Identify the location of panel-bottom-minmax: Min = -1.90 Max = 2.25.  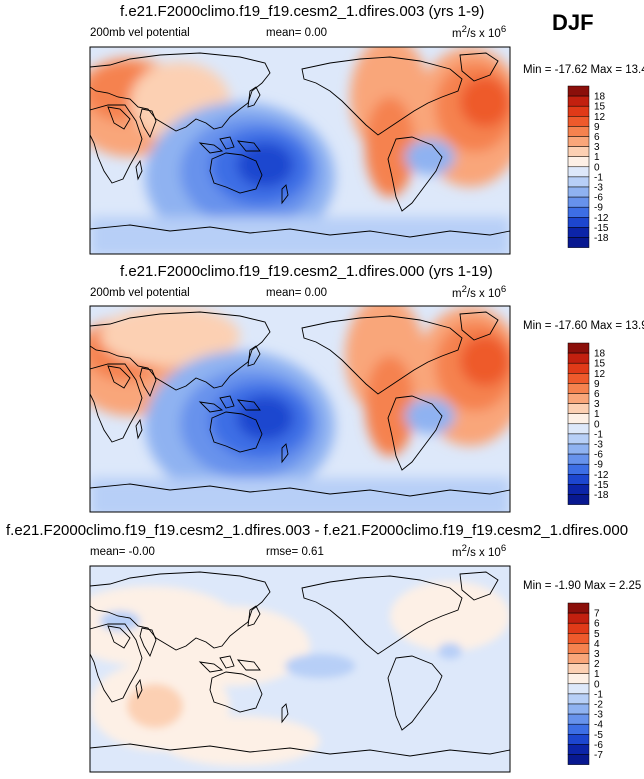
(582, 586).